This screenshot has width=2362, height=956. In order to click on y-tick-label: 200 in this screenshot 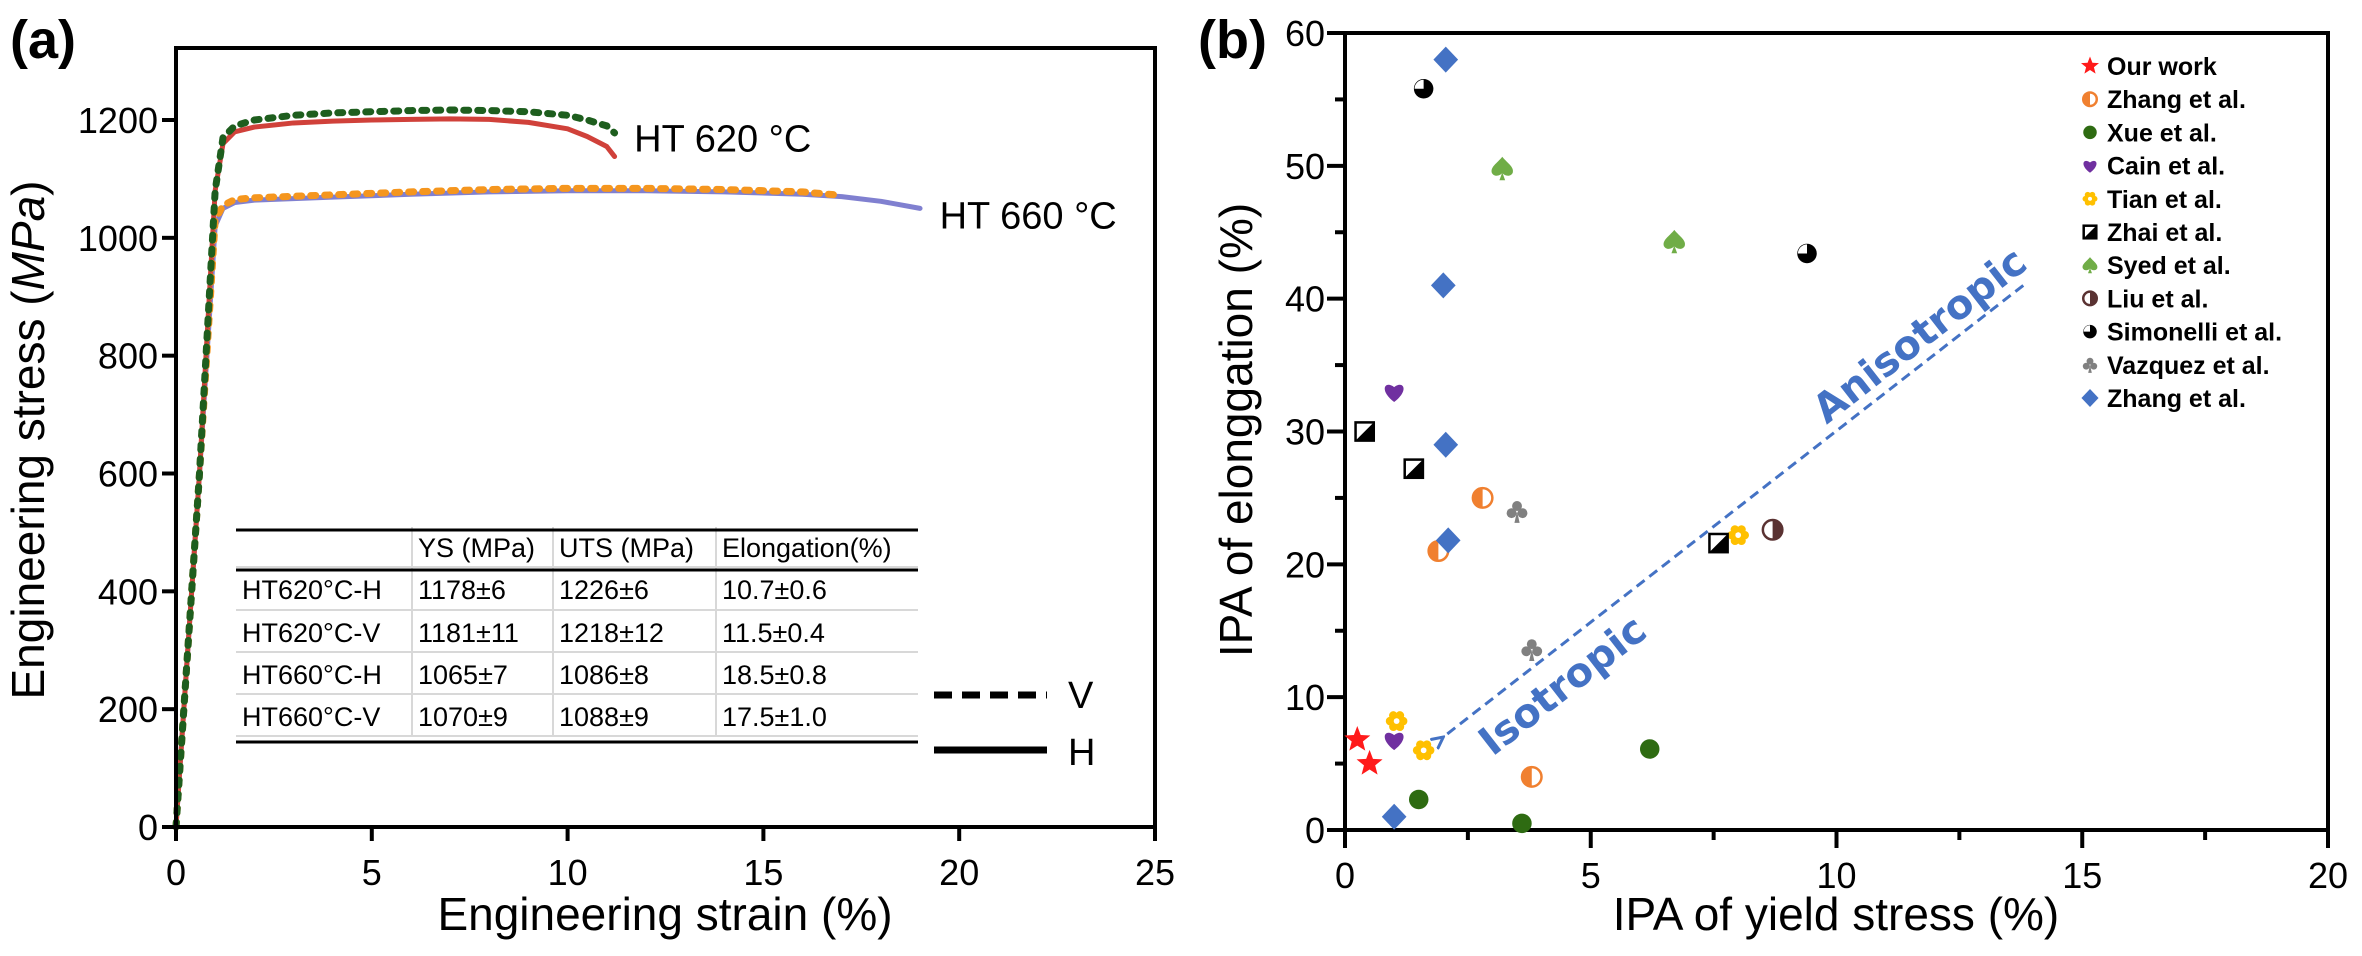, I will do `click(128, 709)`.